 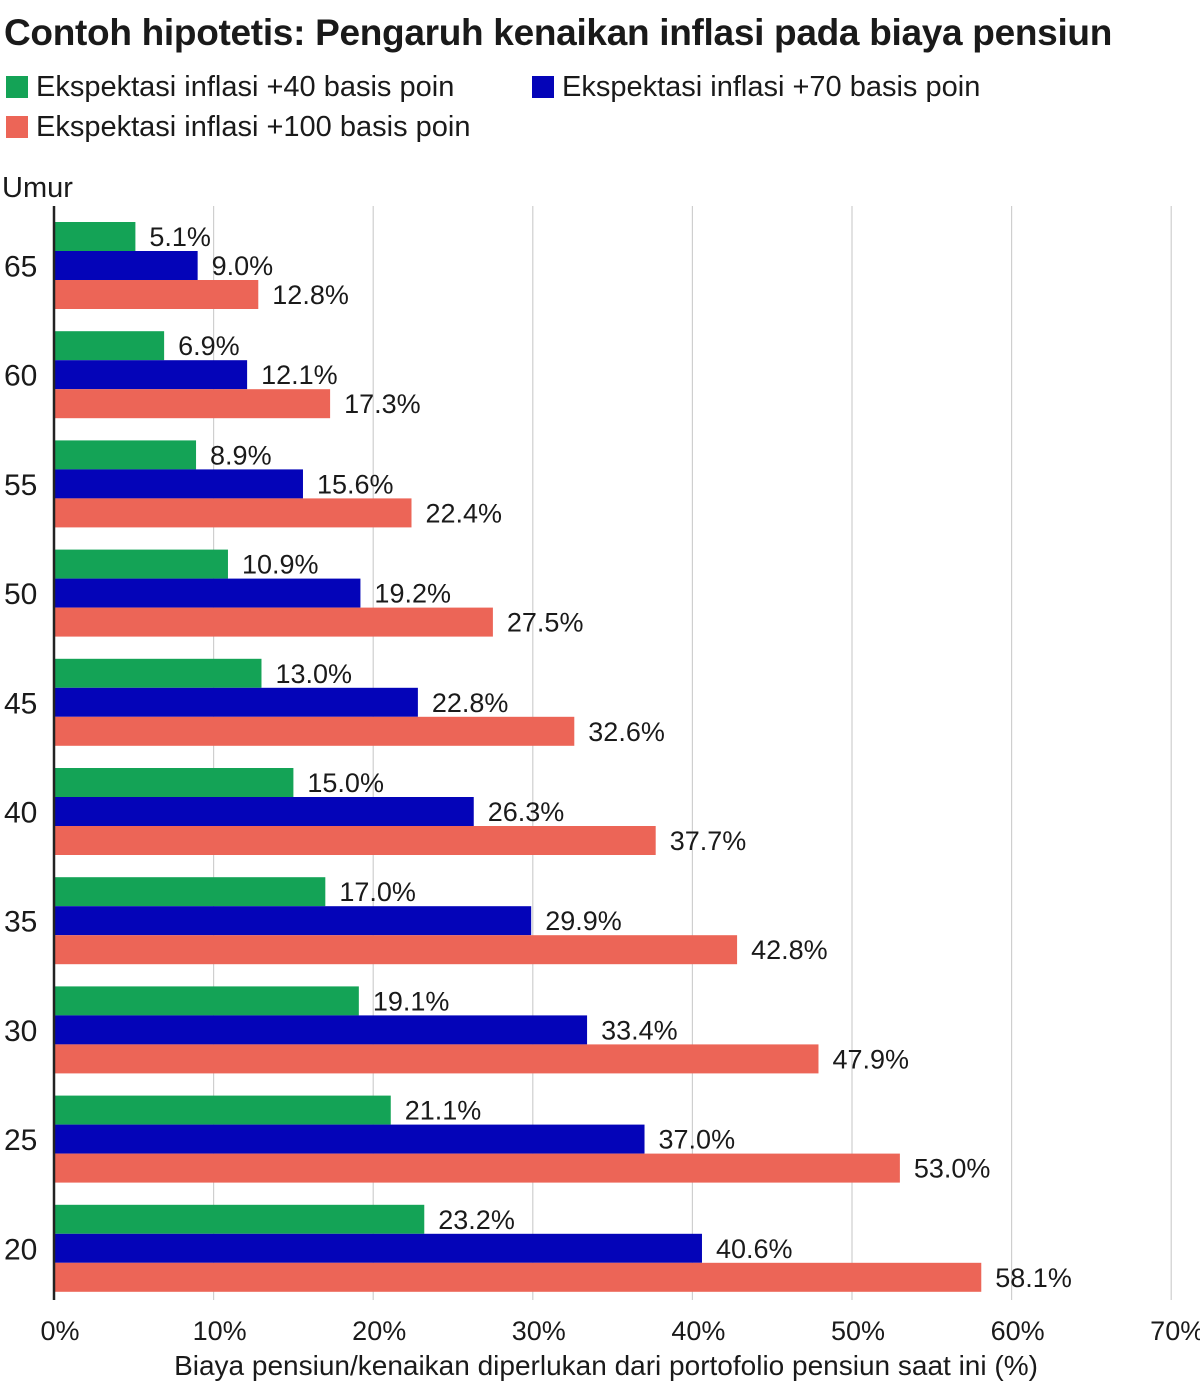 What do you see at coordinates (1018, 1331) in the screenshot?
I see `x-tick-label: 60%` at bounding box center [1018, 1331].